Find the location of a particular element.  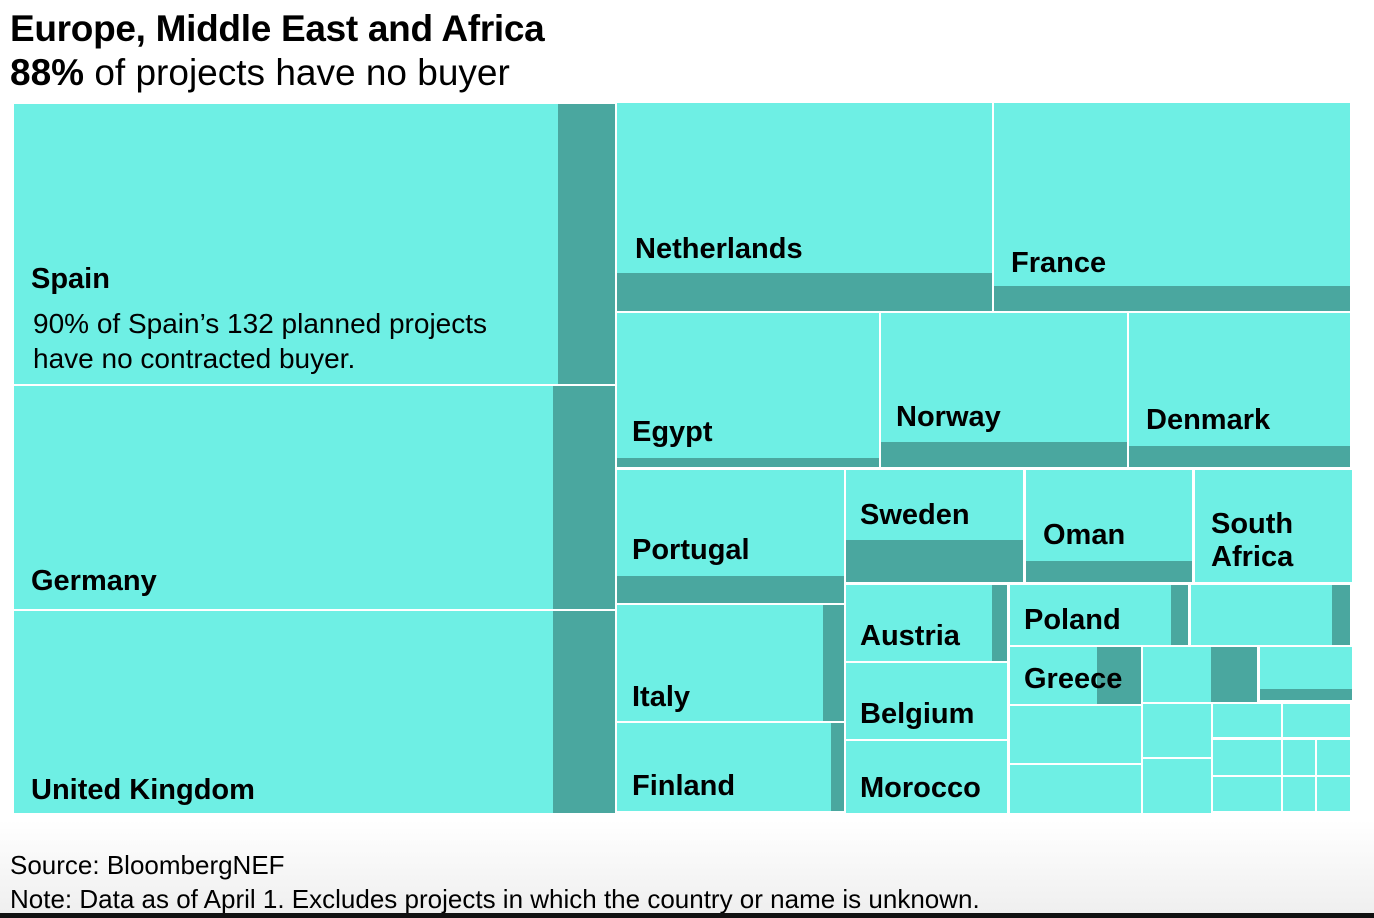

treemap-cell-south-africa is located at coordinates (1273, 526).